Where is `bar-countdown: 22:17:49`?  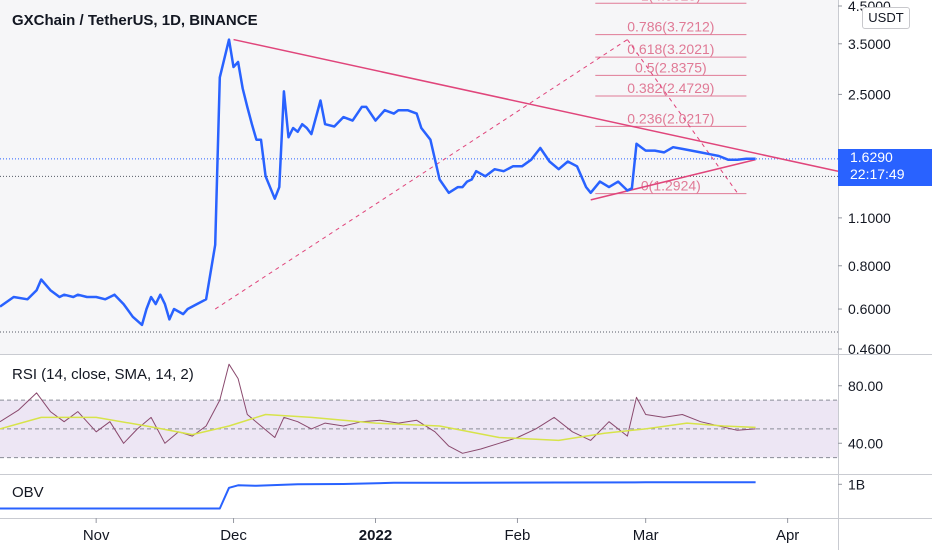
bar-countdown: 22:17:49 is located at coordinates (877, 174).